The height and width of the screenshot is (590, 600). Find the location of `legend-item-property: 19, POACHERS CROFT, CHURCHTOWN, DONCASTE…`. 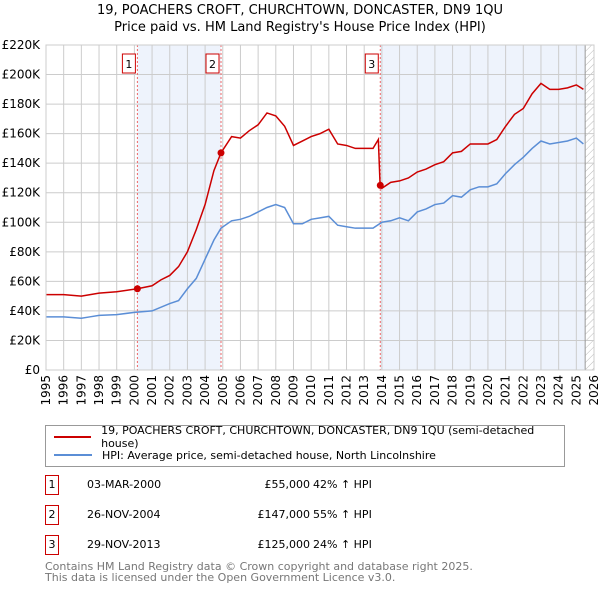

legend-item-property: 19, POACHERS CROFT, CHURCHTOWN, DONCASTE… is located at coordinates (309, 437).